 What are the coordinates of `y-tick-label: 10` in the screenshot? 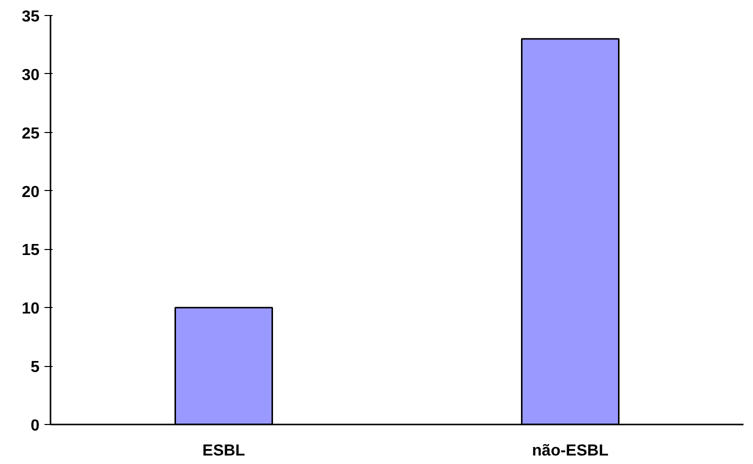 It's located at (31, 309).